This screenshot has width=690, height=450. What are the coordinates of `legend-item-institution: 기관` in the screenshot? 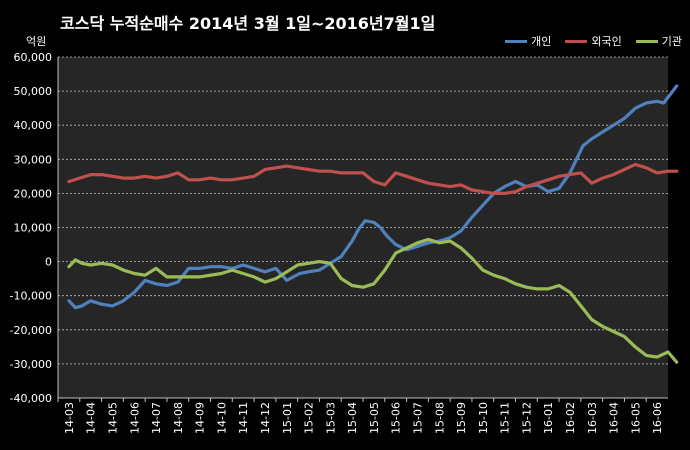 It's located at (658, 41).